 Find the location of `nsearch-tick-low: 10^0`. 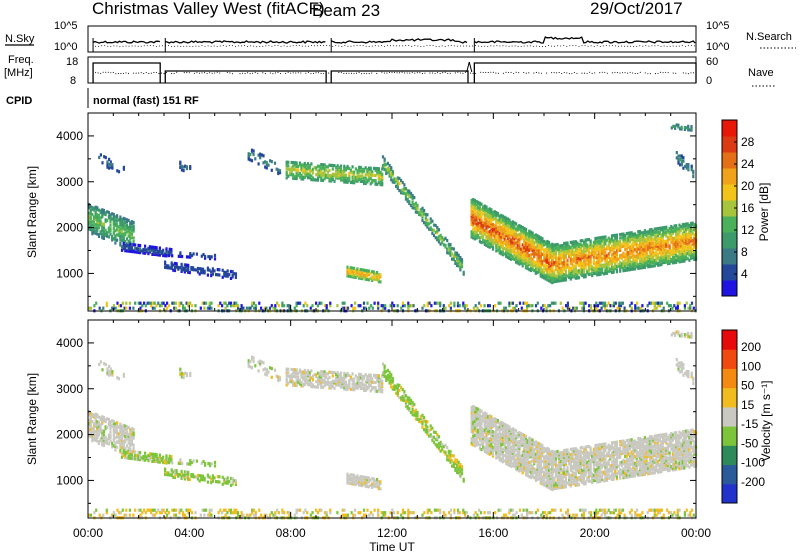

nsearch-tick-low: 10^0 is located at coordinates (718, 47).